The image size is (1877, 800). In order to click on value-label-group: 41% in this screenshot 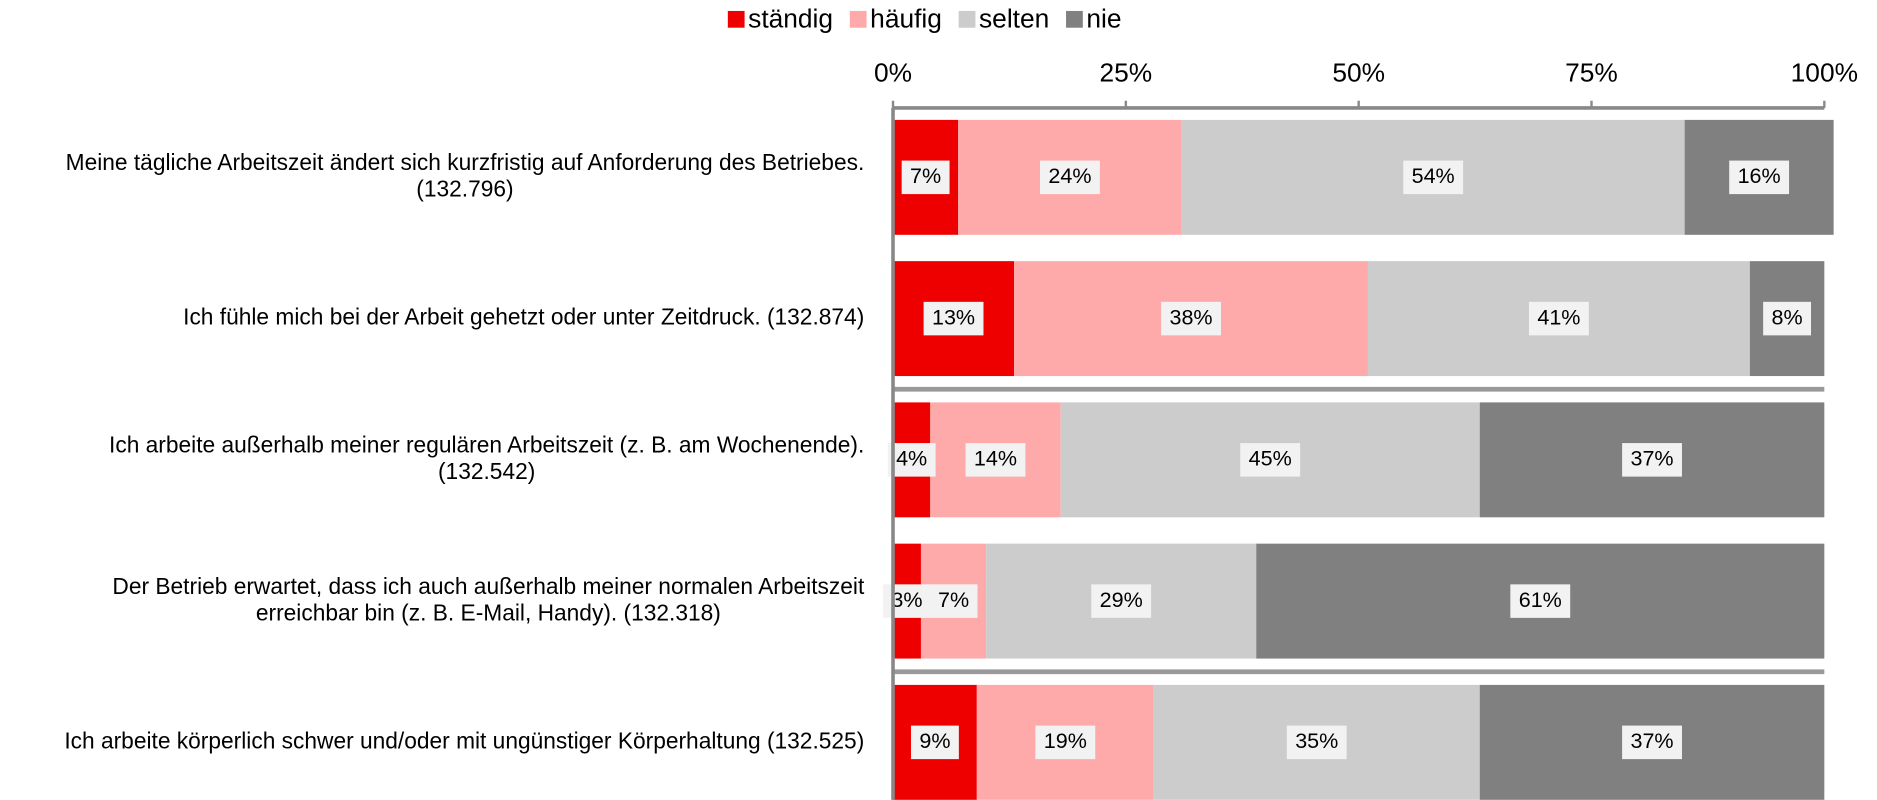, I will do `click(1558, 318)`.